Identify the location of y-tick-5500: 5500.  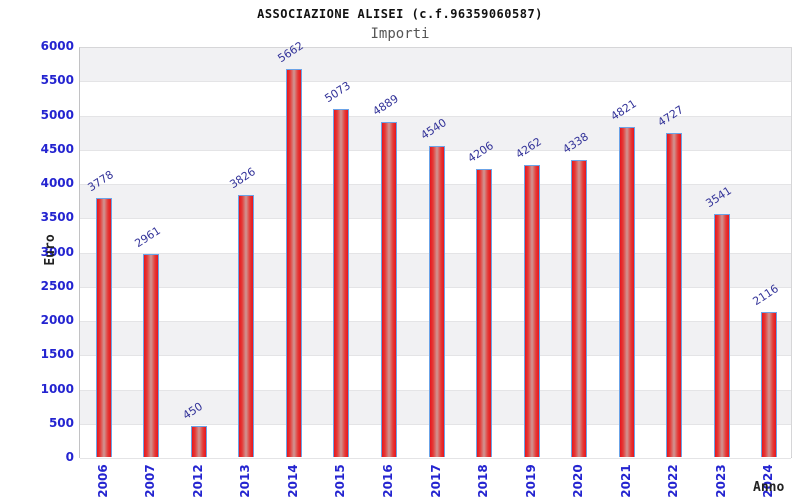
(57, 80).